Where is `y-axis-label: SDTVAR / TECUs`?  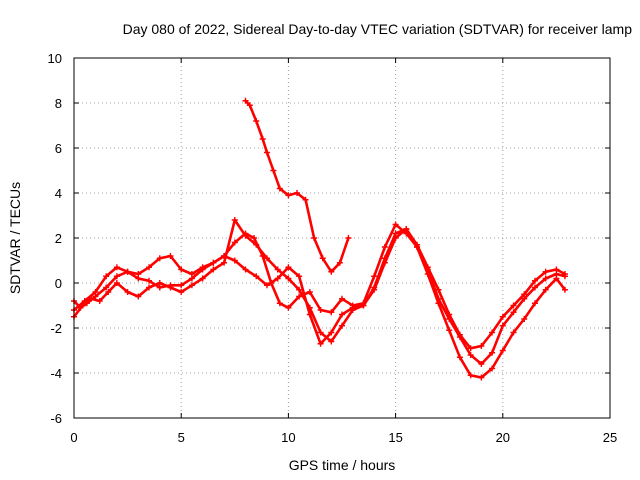
y-axis-label: SDTVAR / TECUs is located at coordinates (15, 238).